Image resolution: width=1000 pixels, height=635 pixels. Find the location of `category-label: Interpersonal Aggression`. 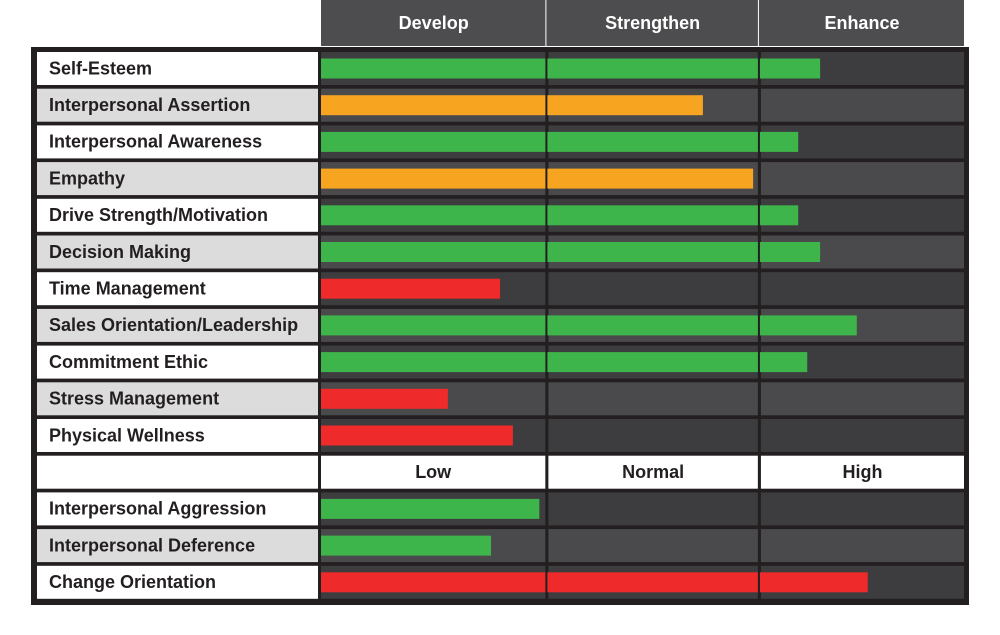

category-label: Interpersonal Aggression is located at coordinates (157, 509).